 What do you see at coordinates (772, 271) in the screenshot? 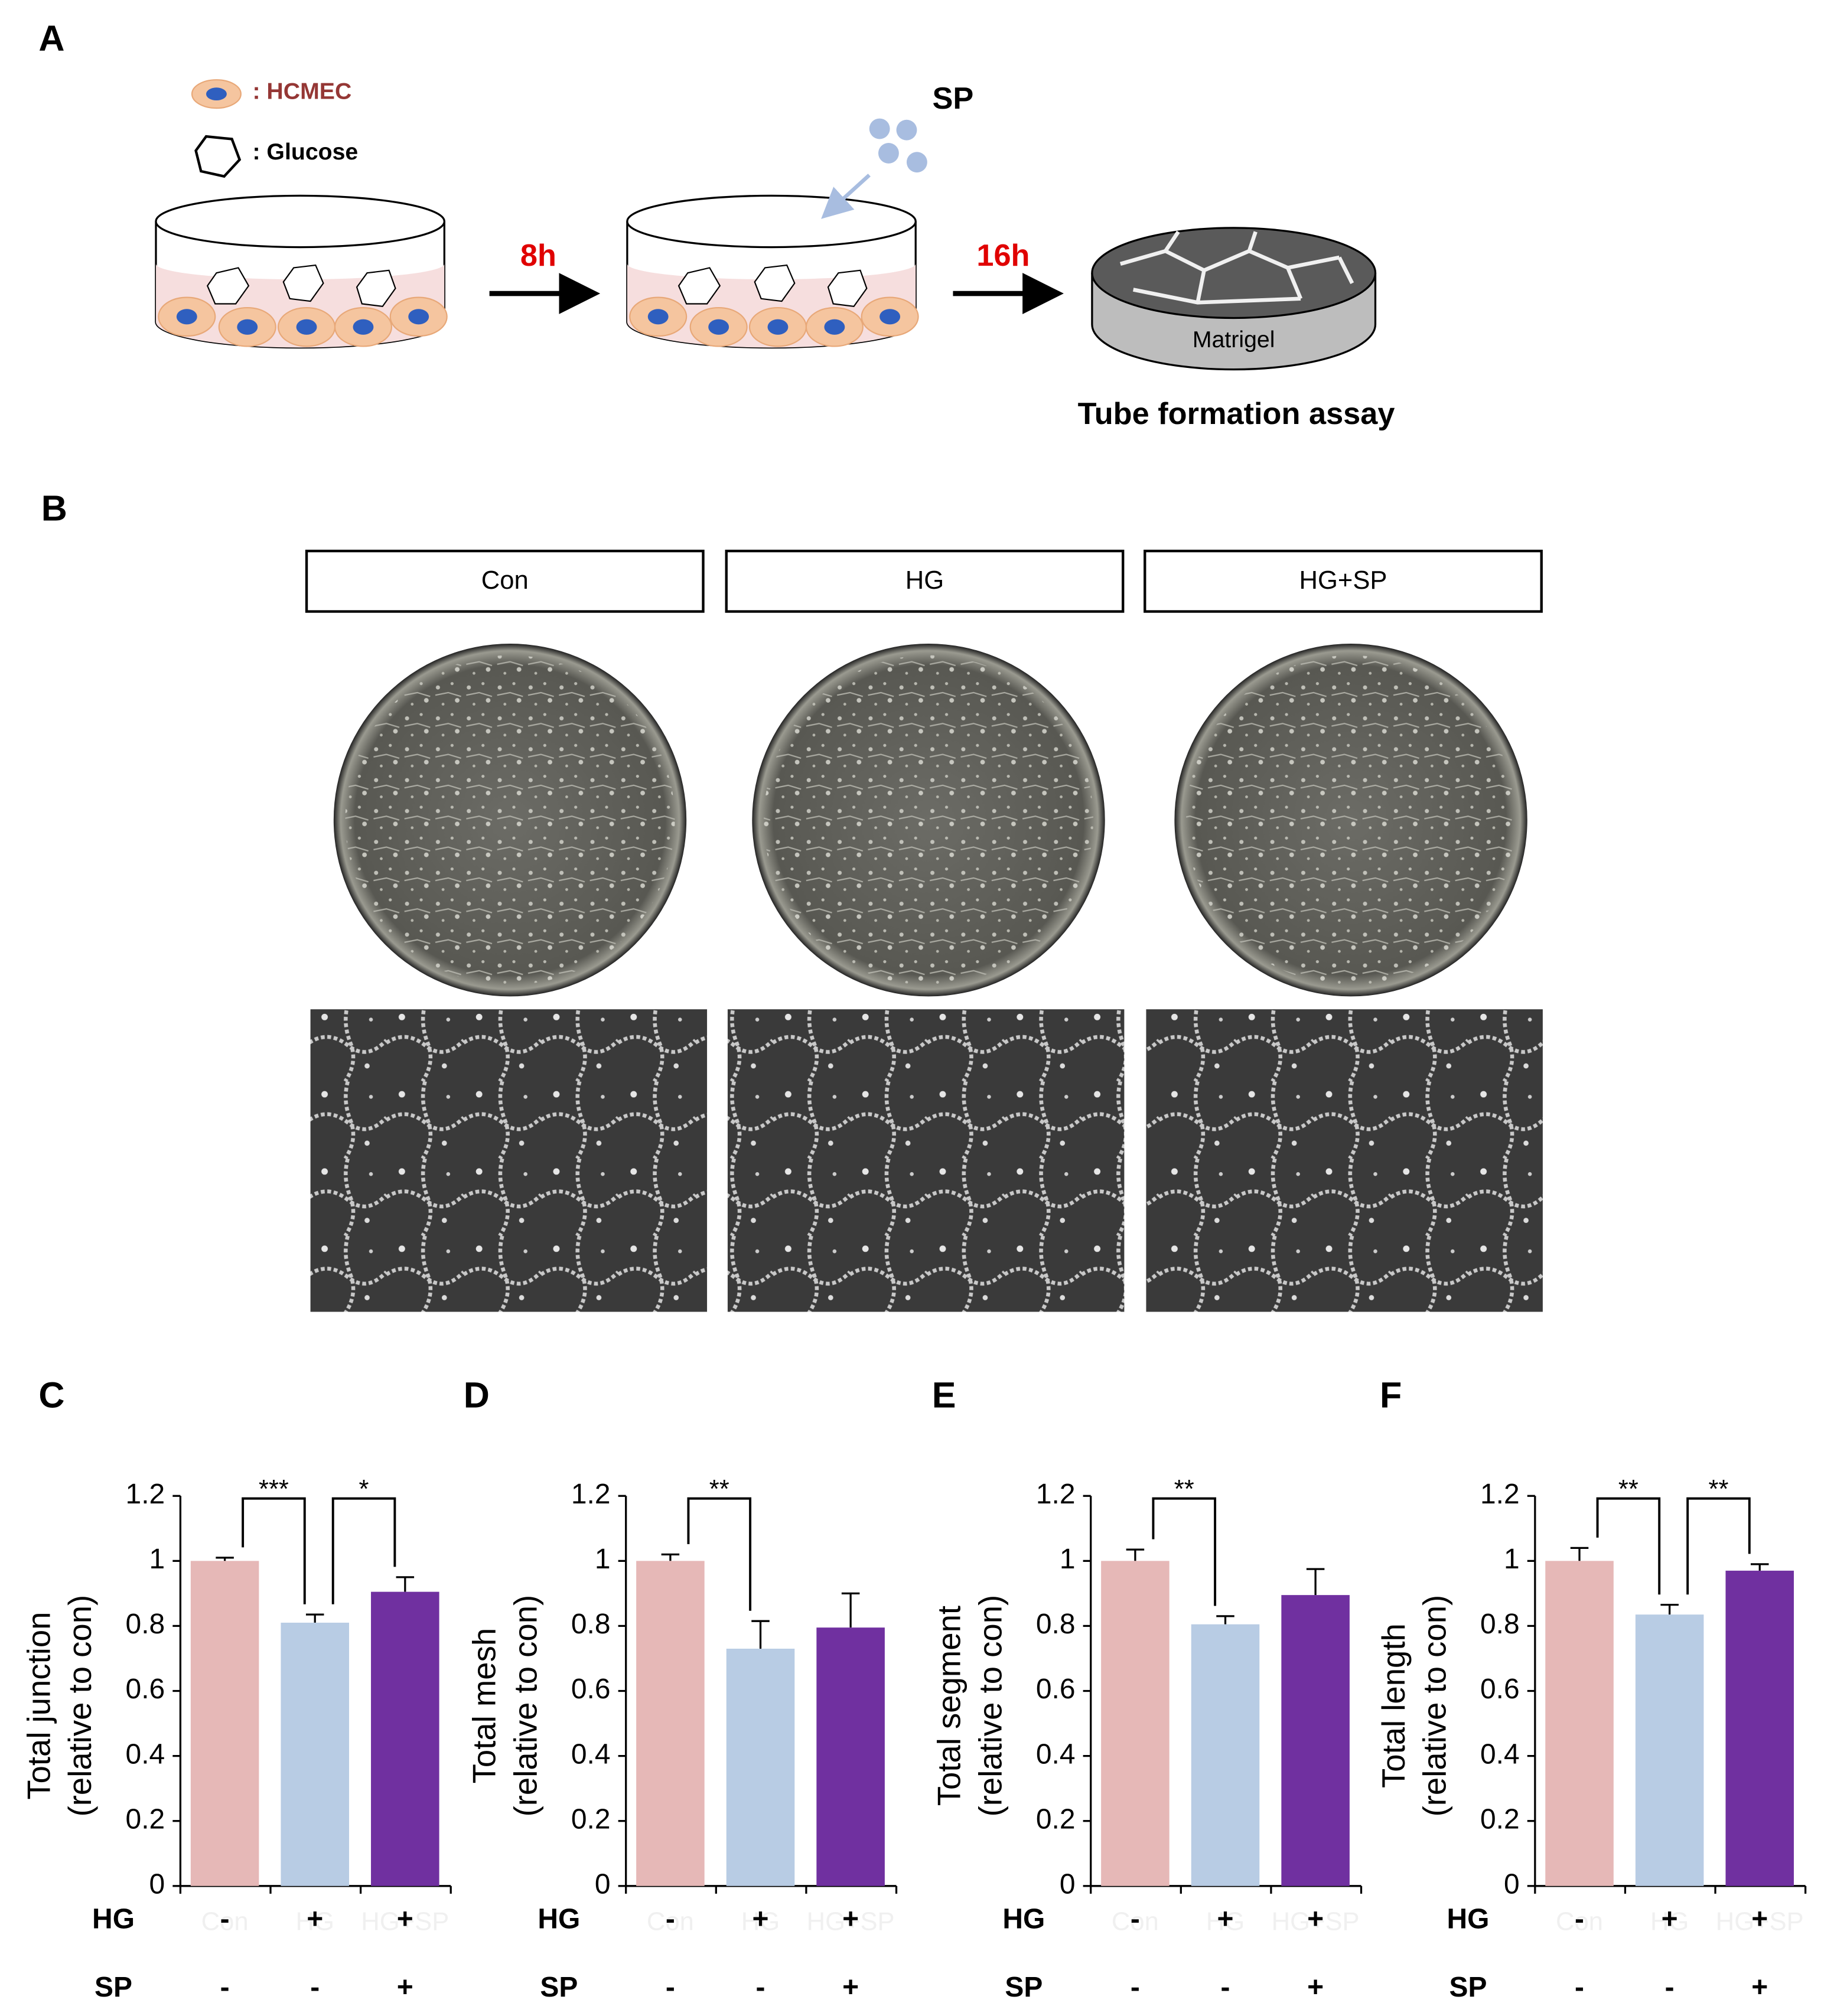
I see `dish` at bounding box center [772, 271].